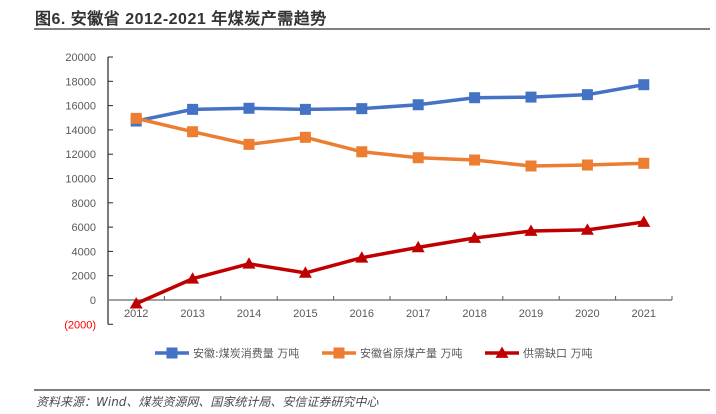  I want to click on legend-label: 安徽省原煤产量 万吨, so click(411, 353).